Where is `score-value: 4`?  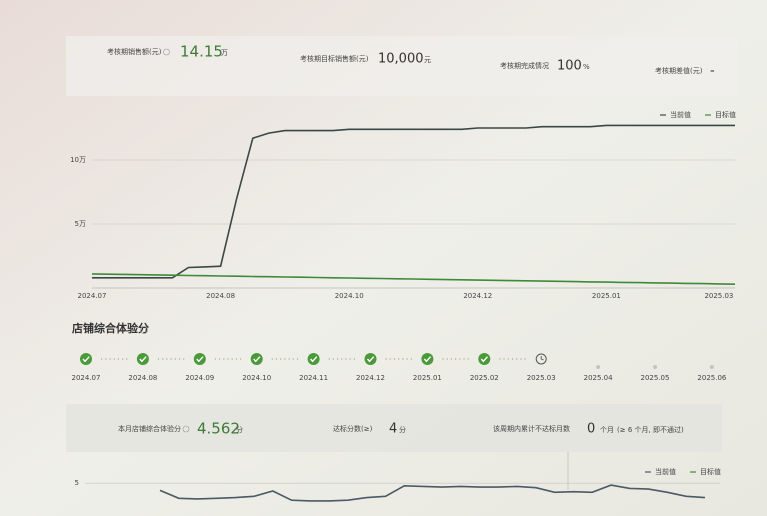 score-value: 4 is located at coordinates (393, 429).